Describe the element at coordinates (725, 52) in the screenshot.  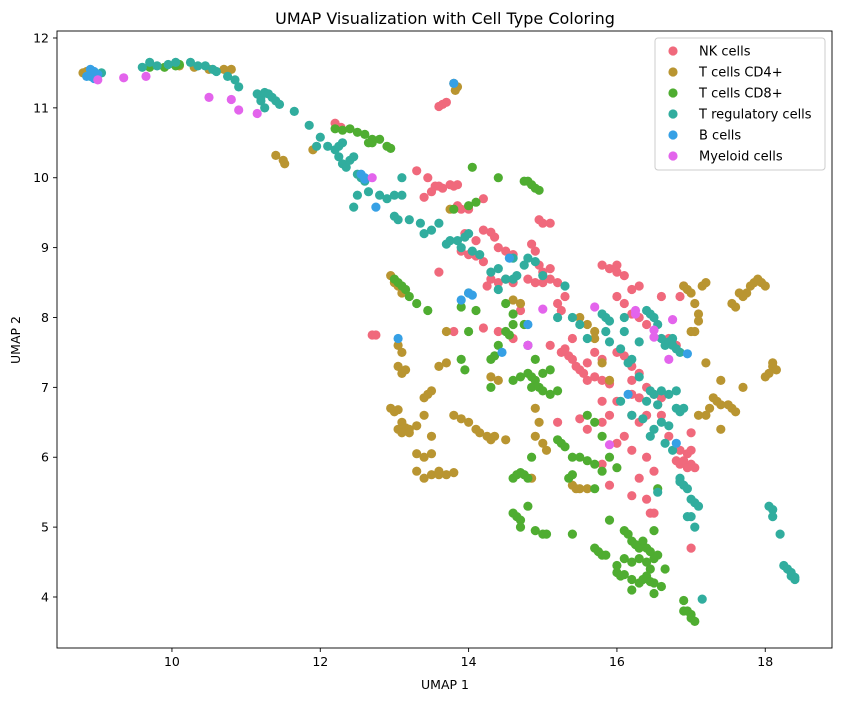
I see `legend-label-0: NK cells` at that location.